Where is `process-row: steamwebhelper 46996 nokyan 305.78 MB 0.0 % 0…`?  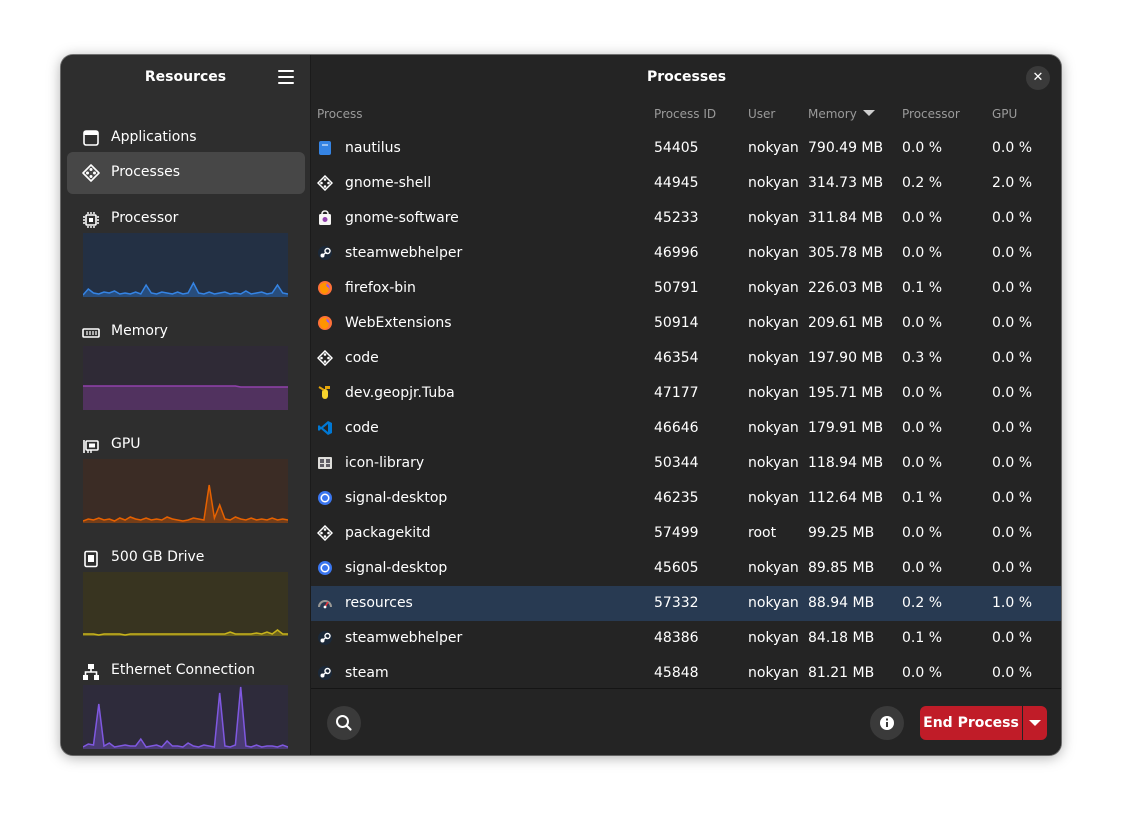
process-row: steamwebhelper 46996 nokyan 305.78 MB 0.0 % 0… is located at coordinates (686, 253).